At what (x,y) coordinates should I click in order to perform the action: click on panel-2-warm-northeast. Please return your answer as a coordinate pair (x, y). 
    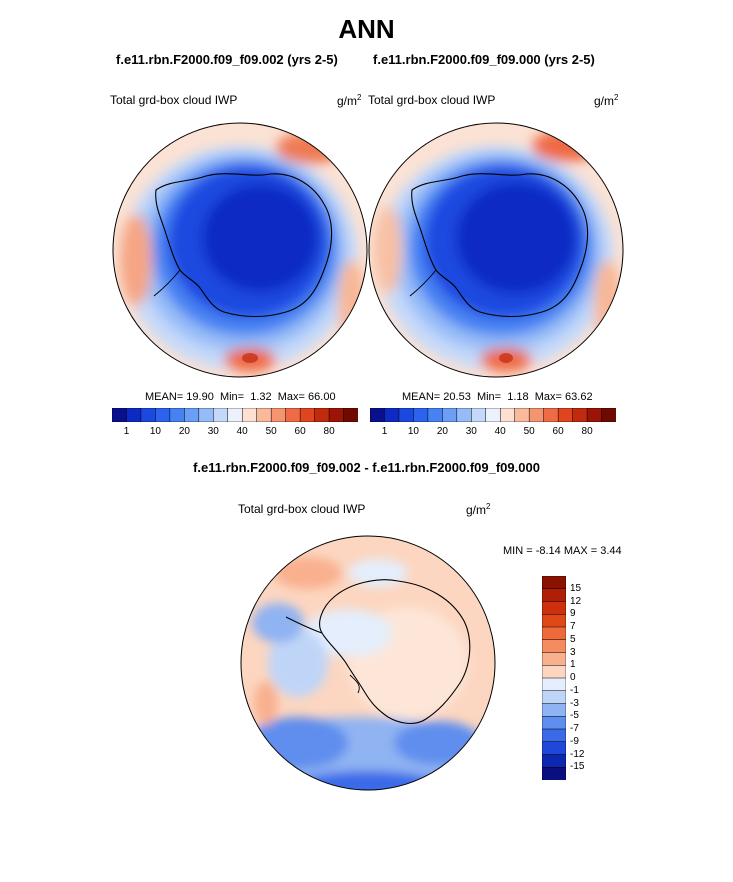
    Looking at the image, I should click on (566, 146).